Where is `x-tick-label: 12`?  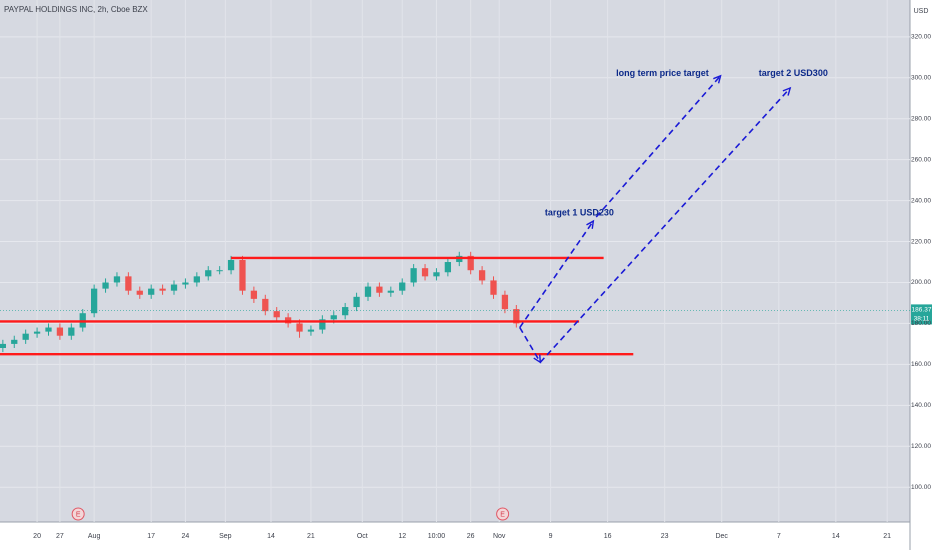
x-tick-label: 12 is located at coordinates (402, 536).